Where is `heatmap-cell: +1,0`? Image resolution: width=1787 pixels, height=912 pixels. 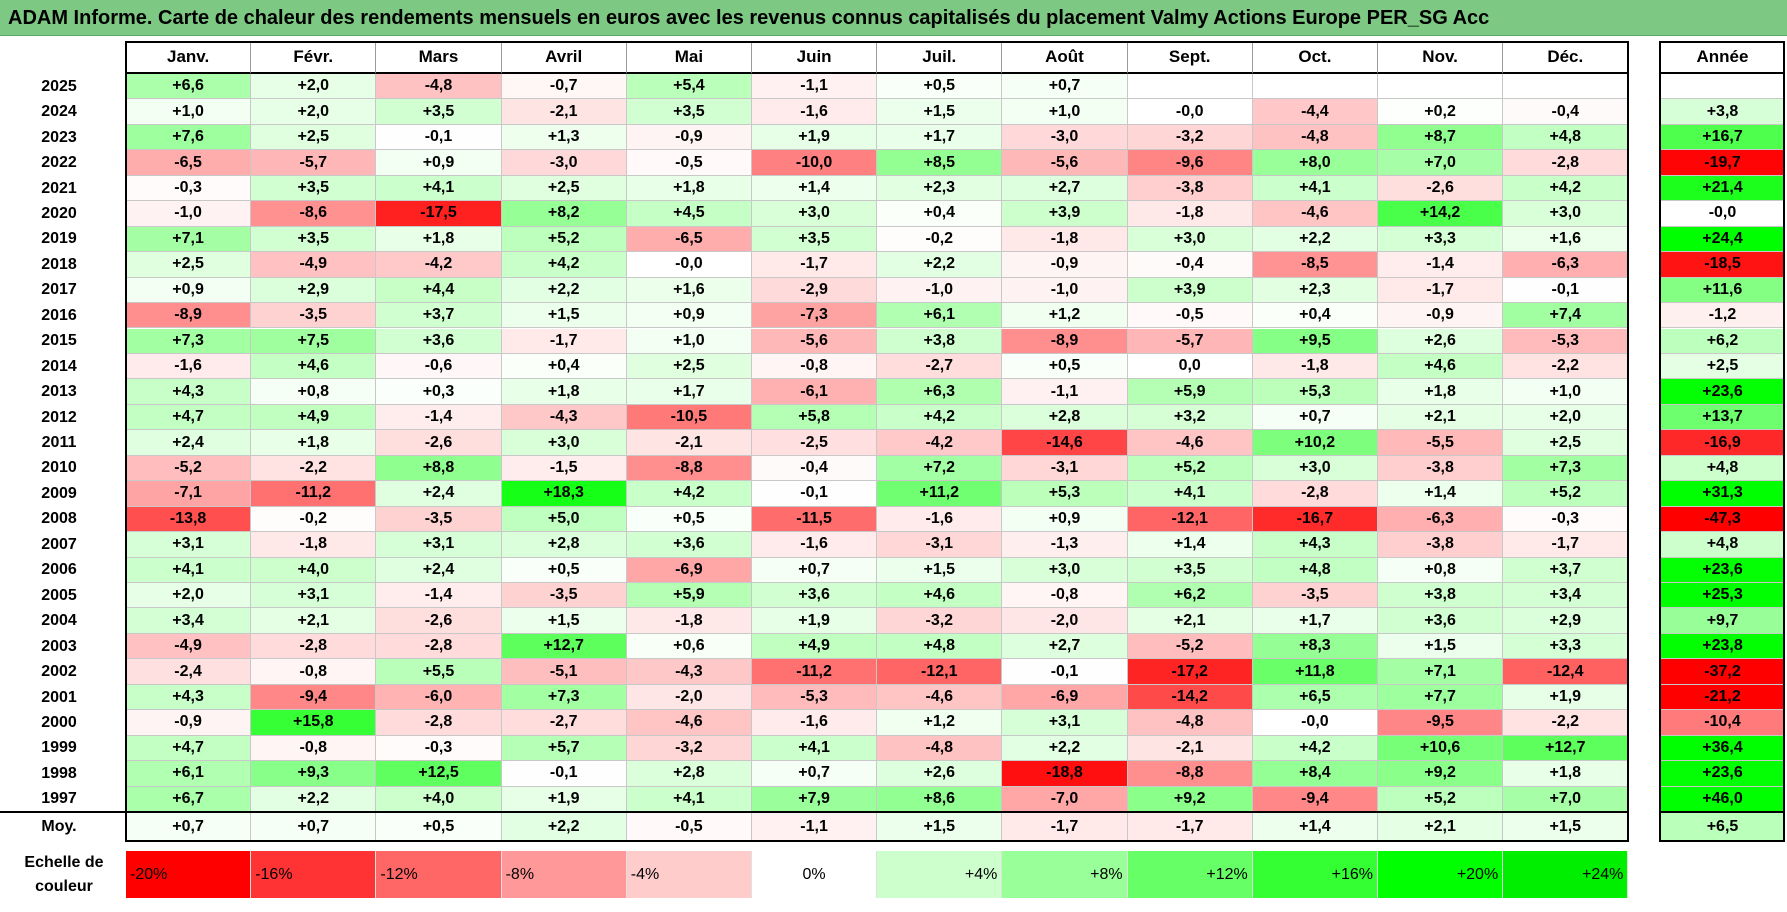
heatmap-cell: +1,0 is located at coordinates (689, 341).